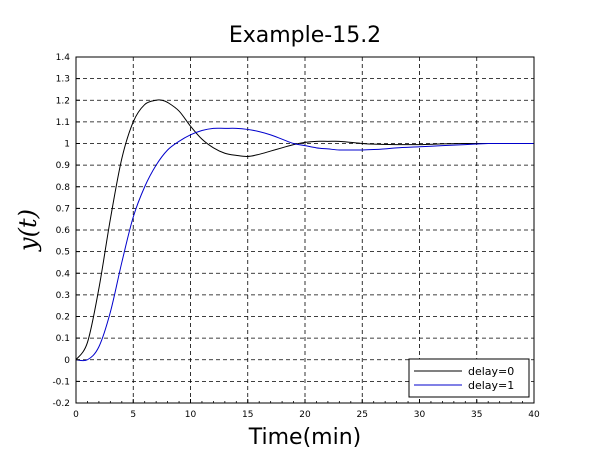 This screenshot has height=460, width=610. I want to click on legend-label: delay=1, so click(491, 385).